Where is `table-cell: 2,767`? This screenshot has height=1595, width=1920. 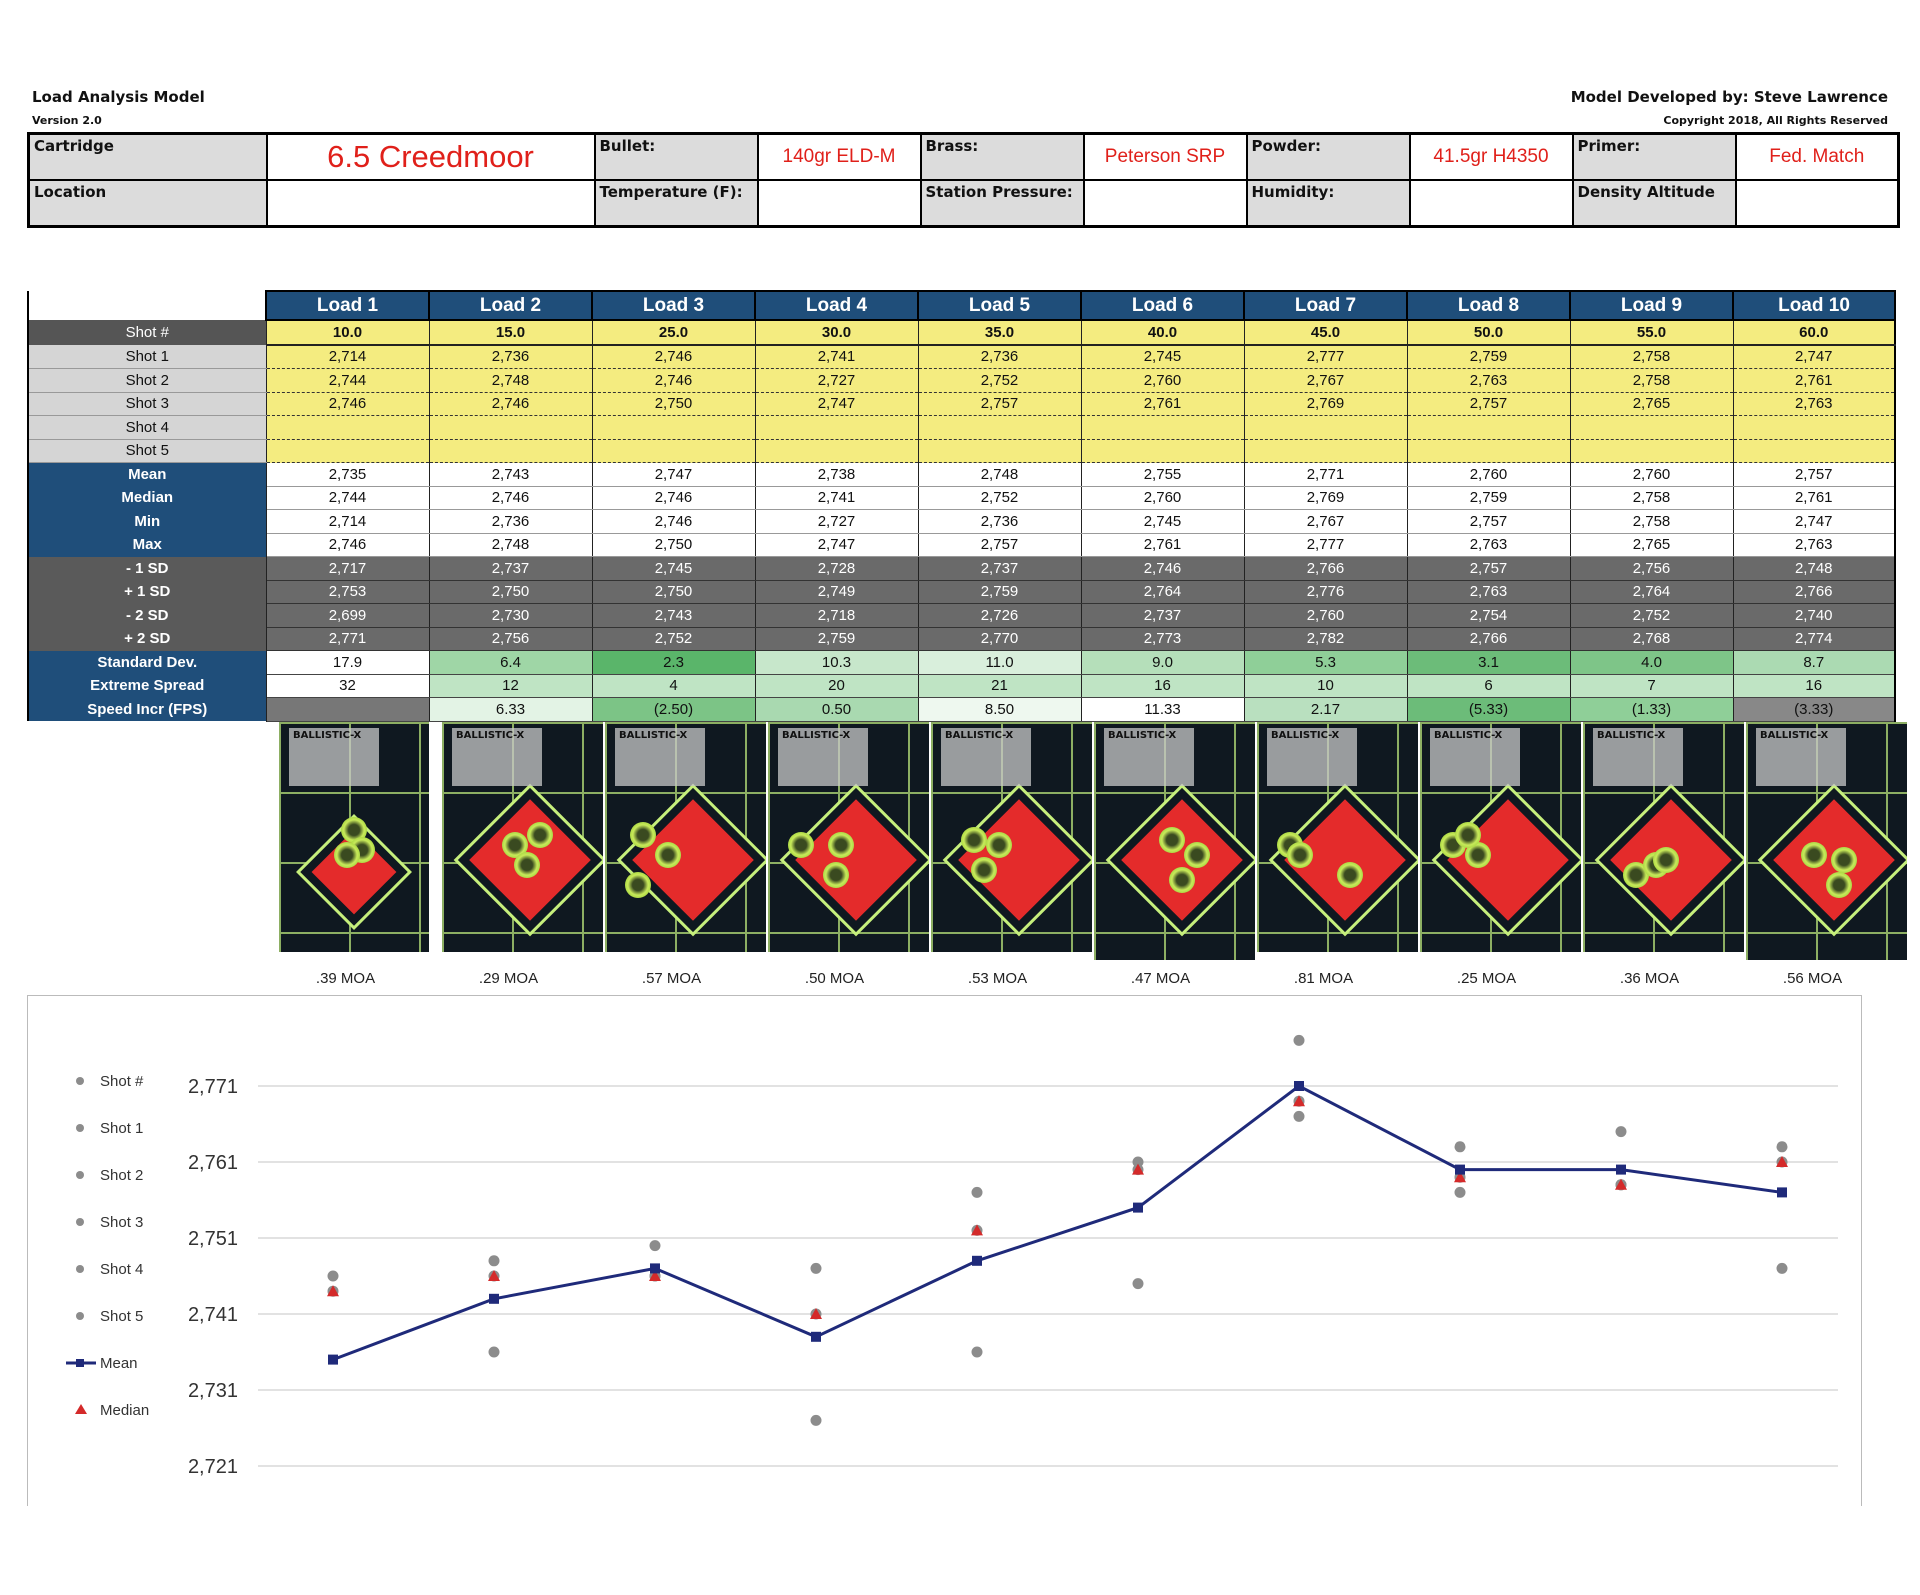 table-cell: 2,767 is located at coordinates (1326, 380).